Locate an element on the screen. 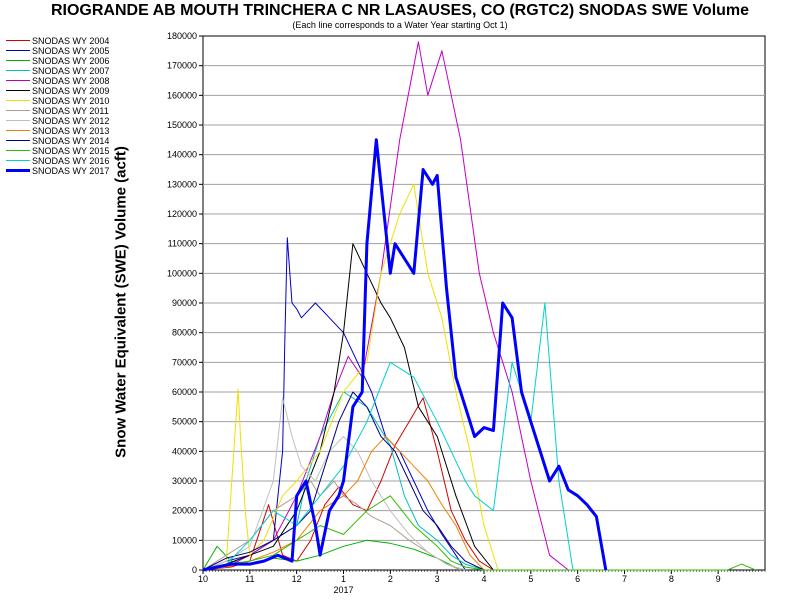  x-tick-label: 5 is located at coordinates (530, 579).